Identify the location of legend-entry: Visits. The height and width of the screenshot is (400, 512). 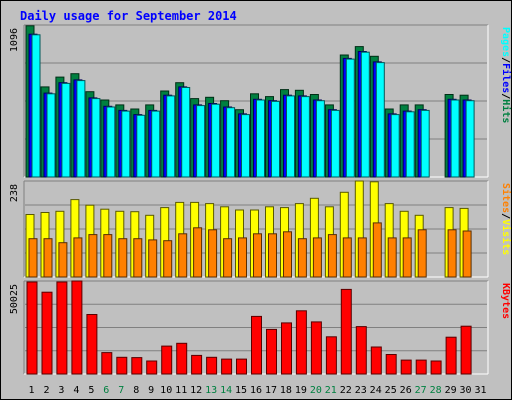
(506, 237).